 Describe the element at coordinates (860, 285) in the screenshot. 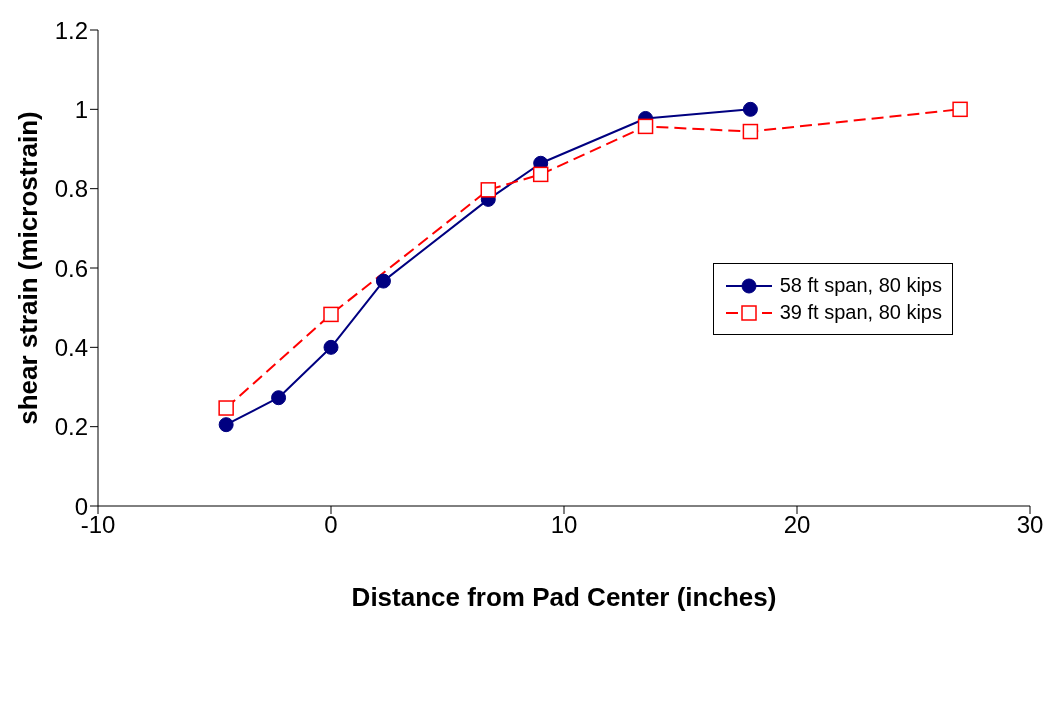

I see `legend-label: 58 ft span, 80 kips` at that location.